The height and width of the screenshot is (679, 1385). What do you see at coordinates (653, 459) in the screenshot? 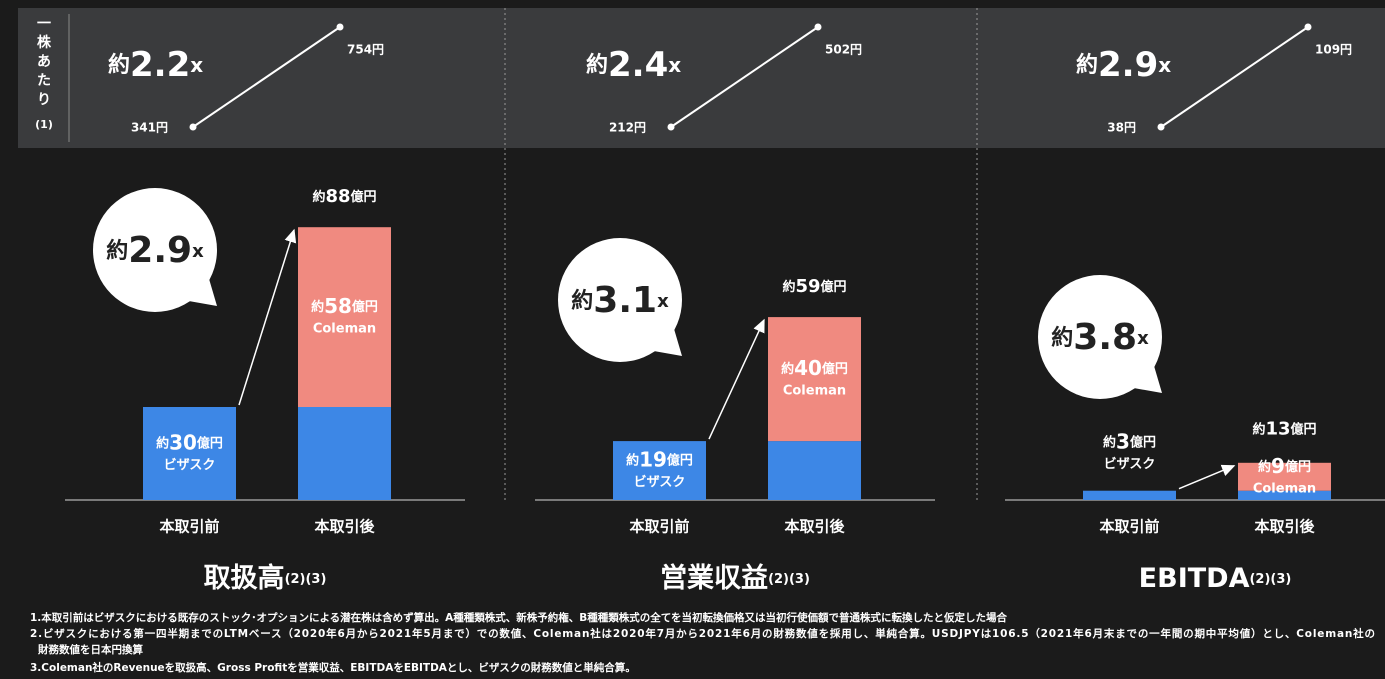
I see `label-part: 19` at bounding box center [653, 459].